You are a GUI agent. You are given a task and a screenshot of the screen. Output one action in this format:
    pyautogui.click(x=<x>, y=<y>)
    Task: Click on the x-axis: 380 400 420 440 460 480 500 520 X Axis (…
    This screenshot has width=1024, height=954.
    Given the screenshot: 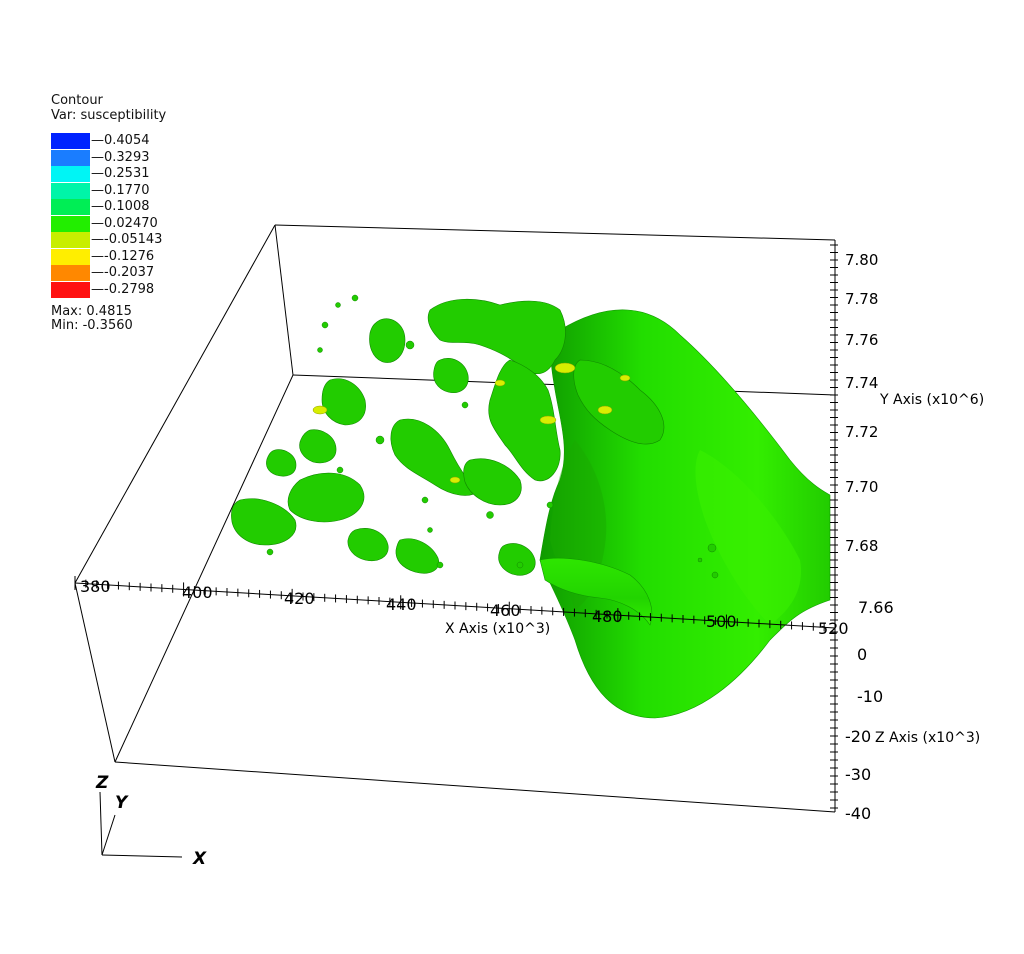 What is the action you would take?
    pyautogui.click(x=464, y=607)
    